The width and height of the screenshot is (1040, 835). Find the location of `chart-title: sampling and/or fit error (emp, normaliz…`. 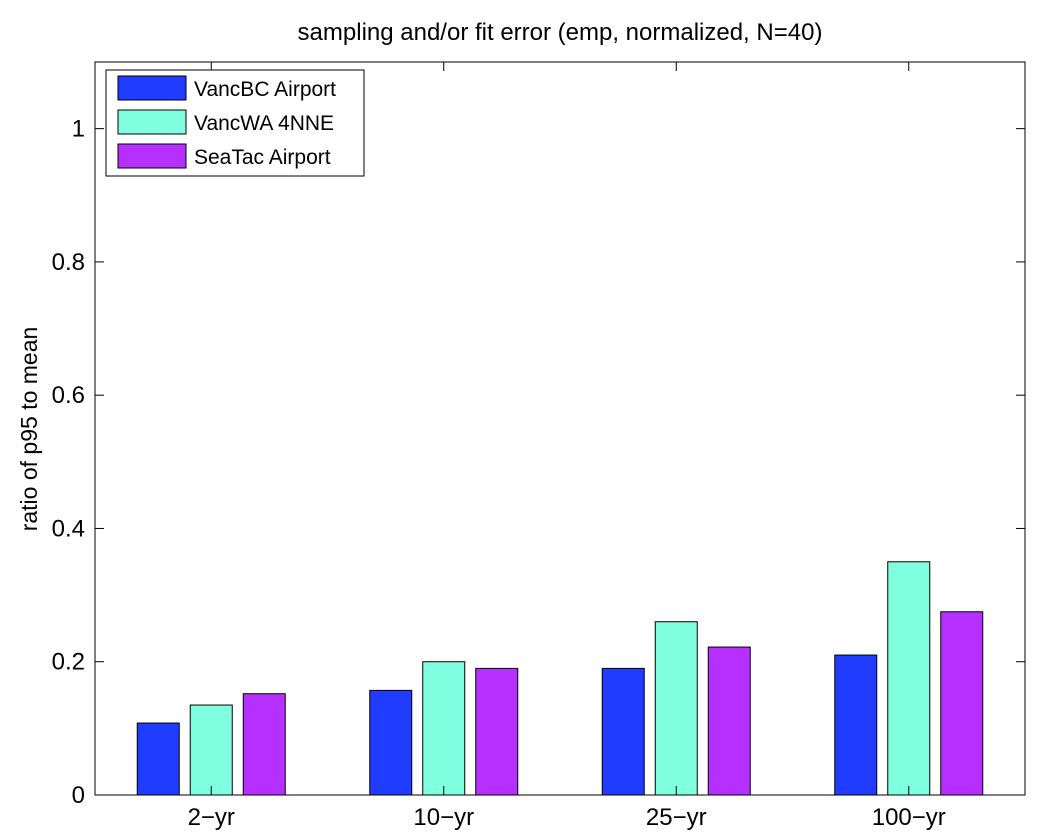

chart-title: sampling and/or fit error (emp, normaliz… is located at coordinates (560, 32).